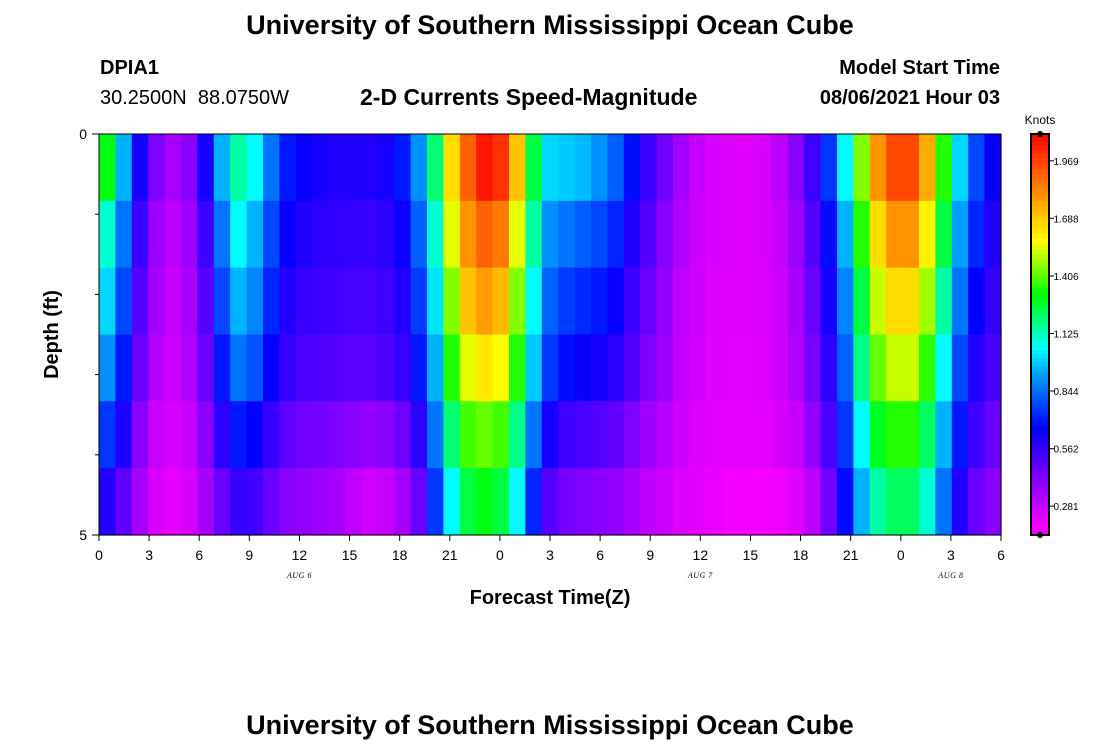 This screenshot has height=750, width=1100. Describe the element at coordinates (1065, 334) in the screenshot. I see `colorbar-tick-label: 1.125` at that location.